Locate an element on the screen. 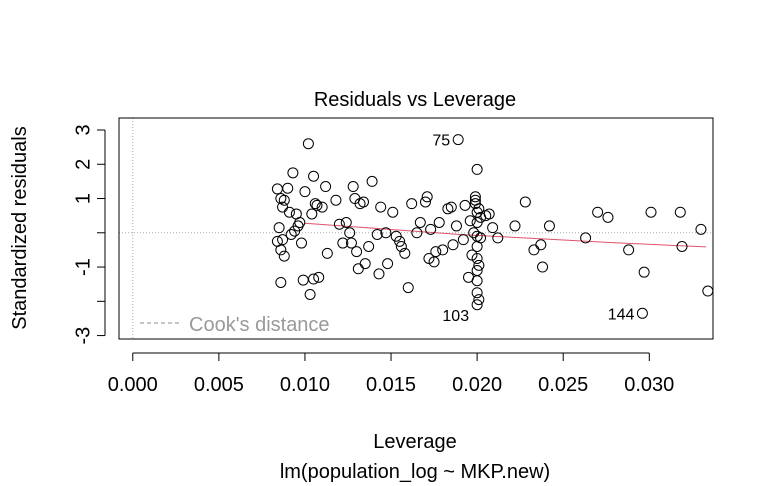 Image resolution: width=774 pixels, height=486 pixels. cooks-legend-label: Cook's distance is located at coordinates (259, 325).